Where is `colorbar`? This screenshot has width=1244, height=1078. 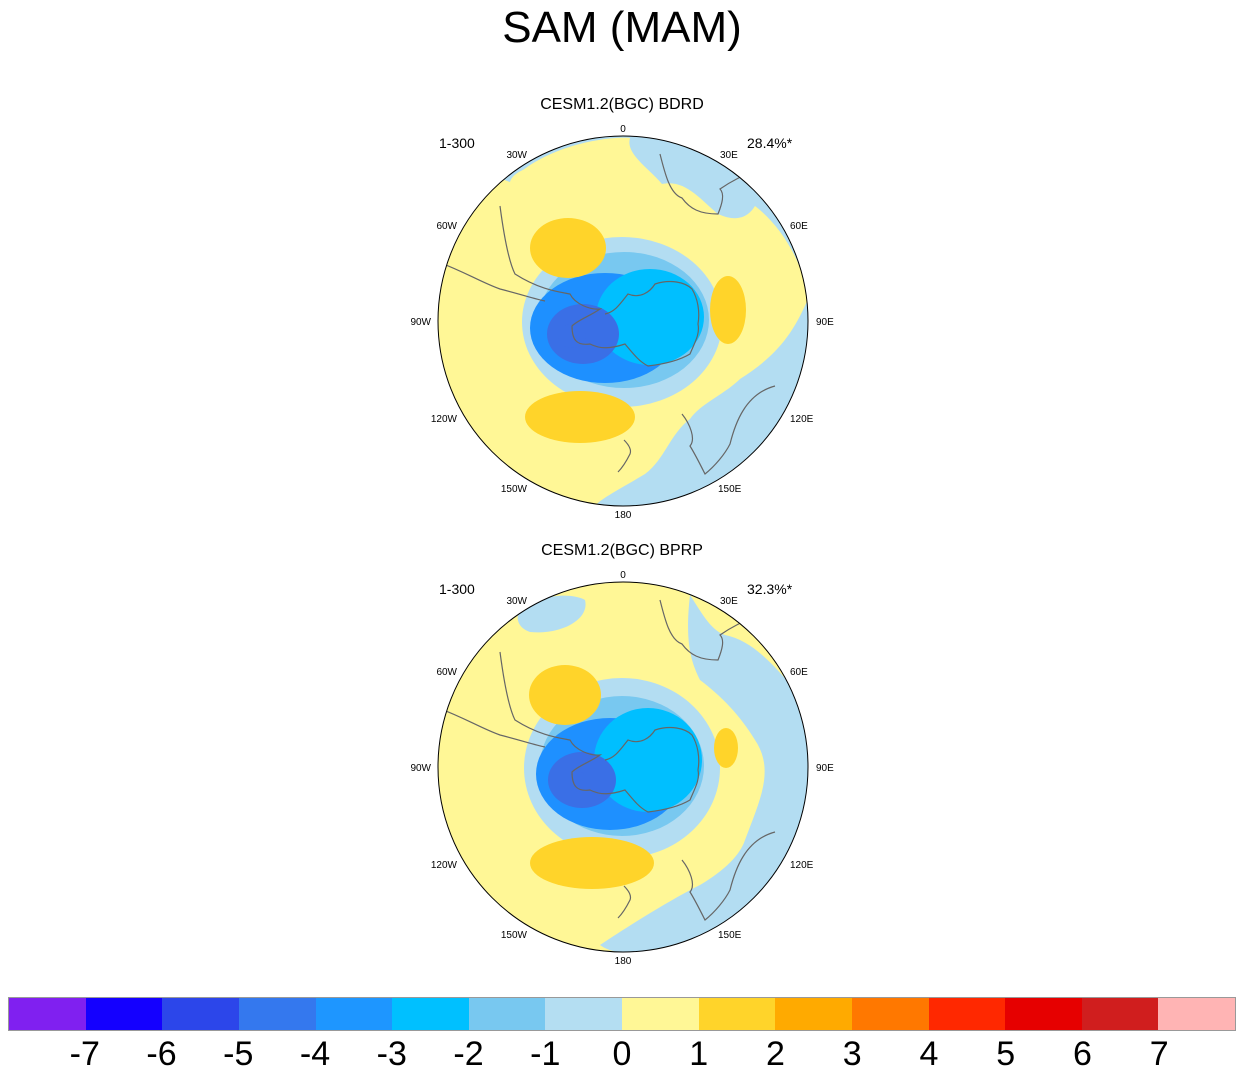 colorbar is located at coordinates (622, 1014).